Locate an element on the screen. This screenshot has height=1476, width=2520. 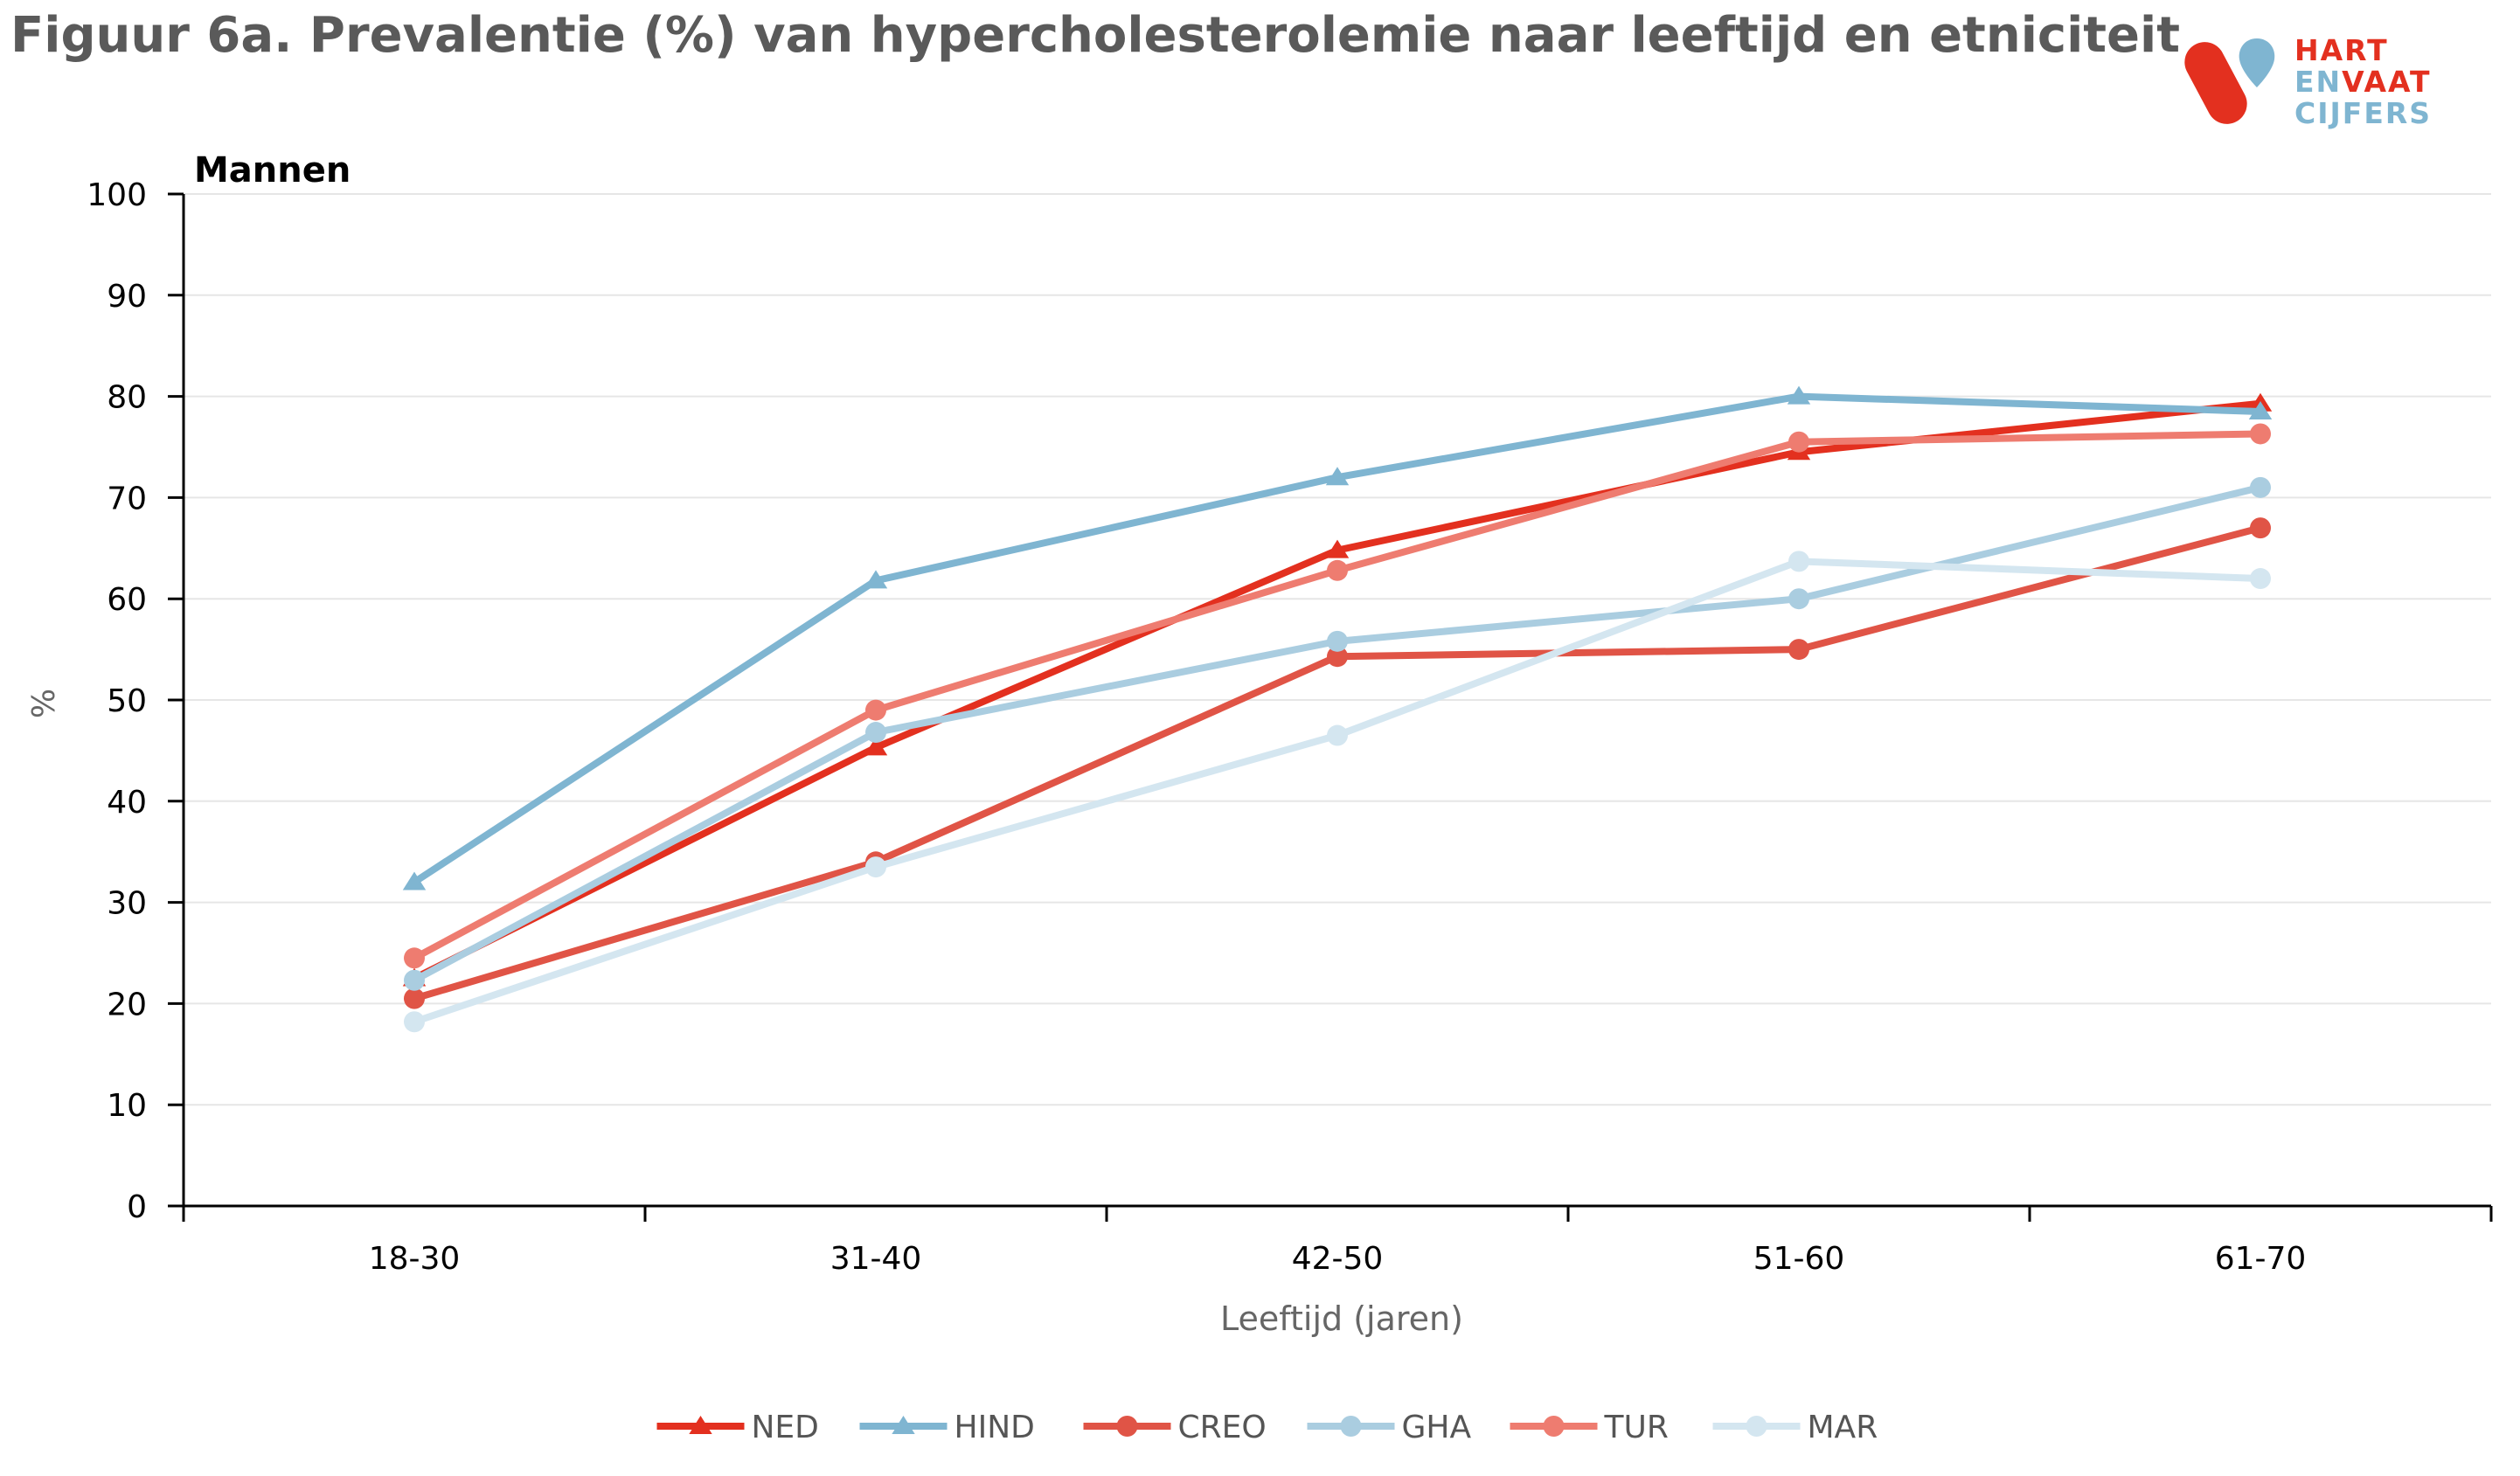
legend-item-creo: CREO is located at coordinates (1175, 1427).